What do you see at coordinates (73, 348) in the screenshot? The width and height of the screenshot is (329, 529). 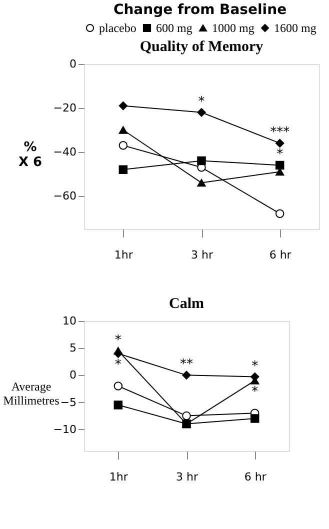 I see `y-tick-label: 5` at bounding box center [73, 348].